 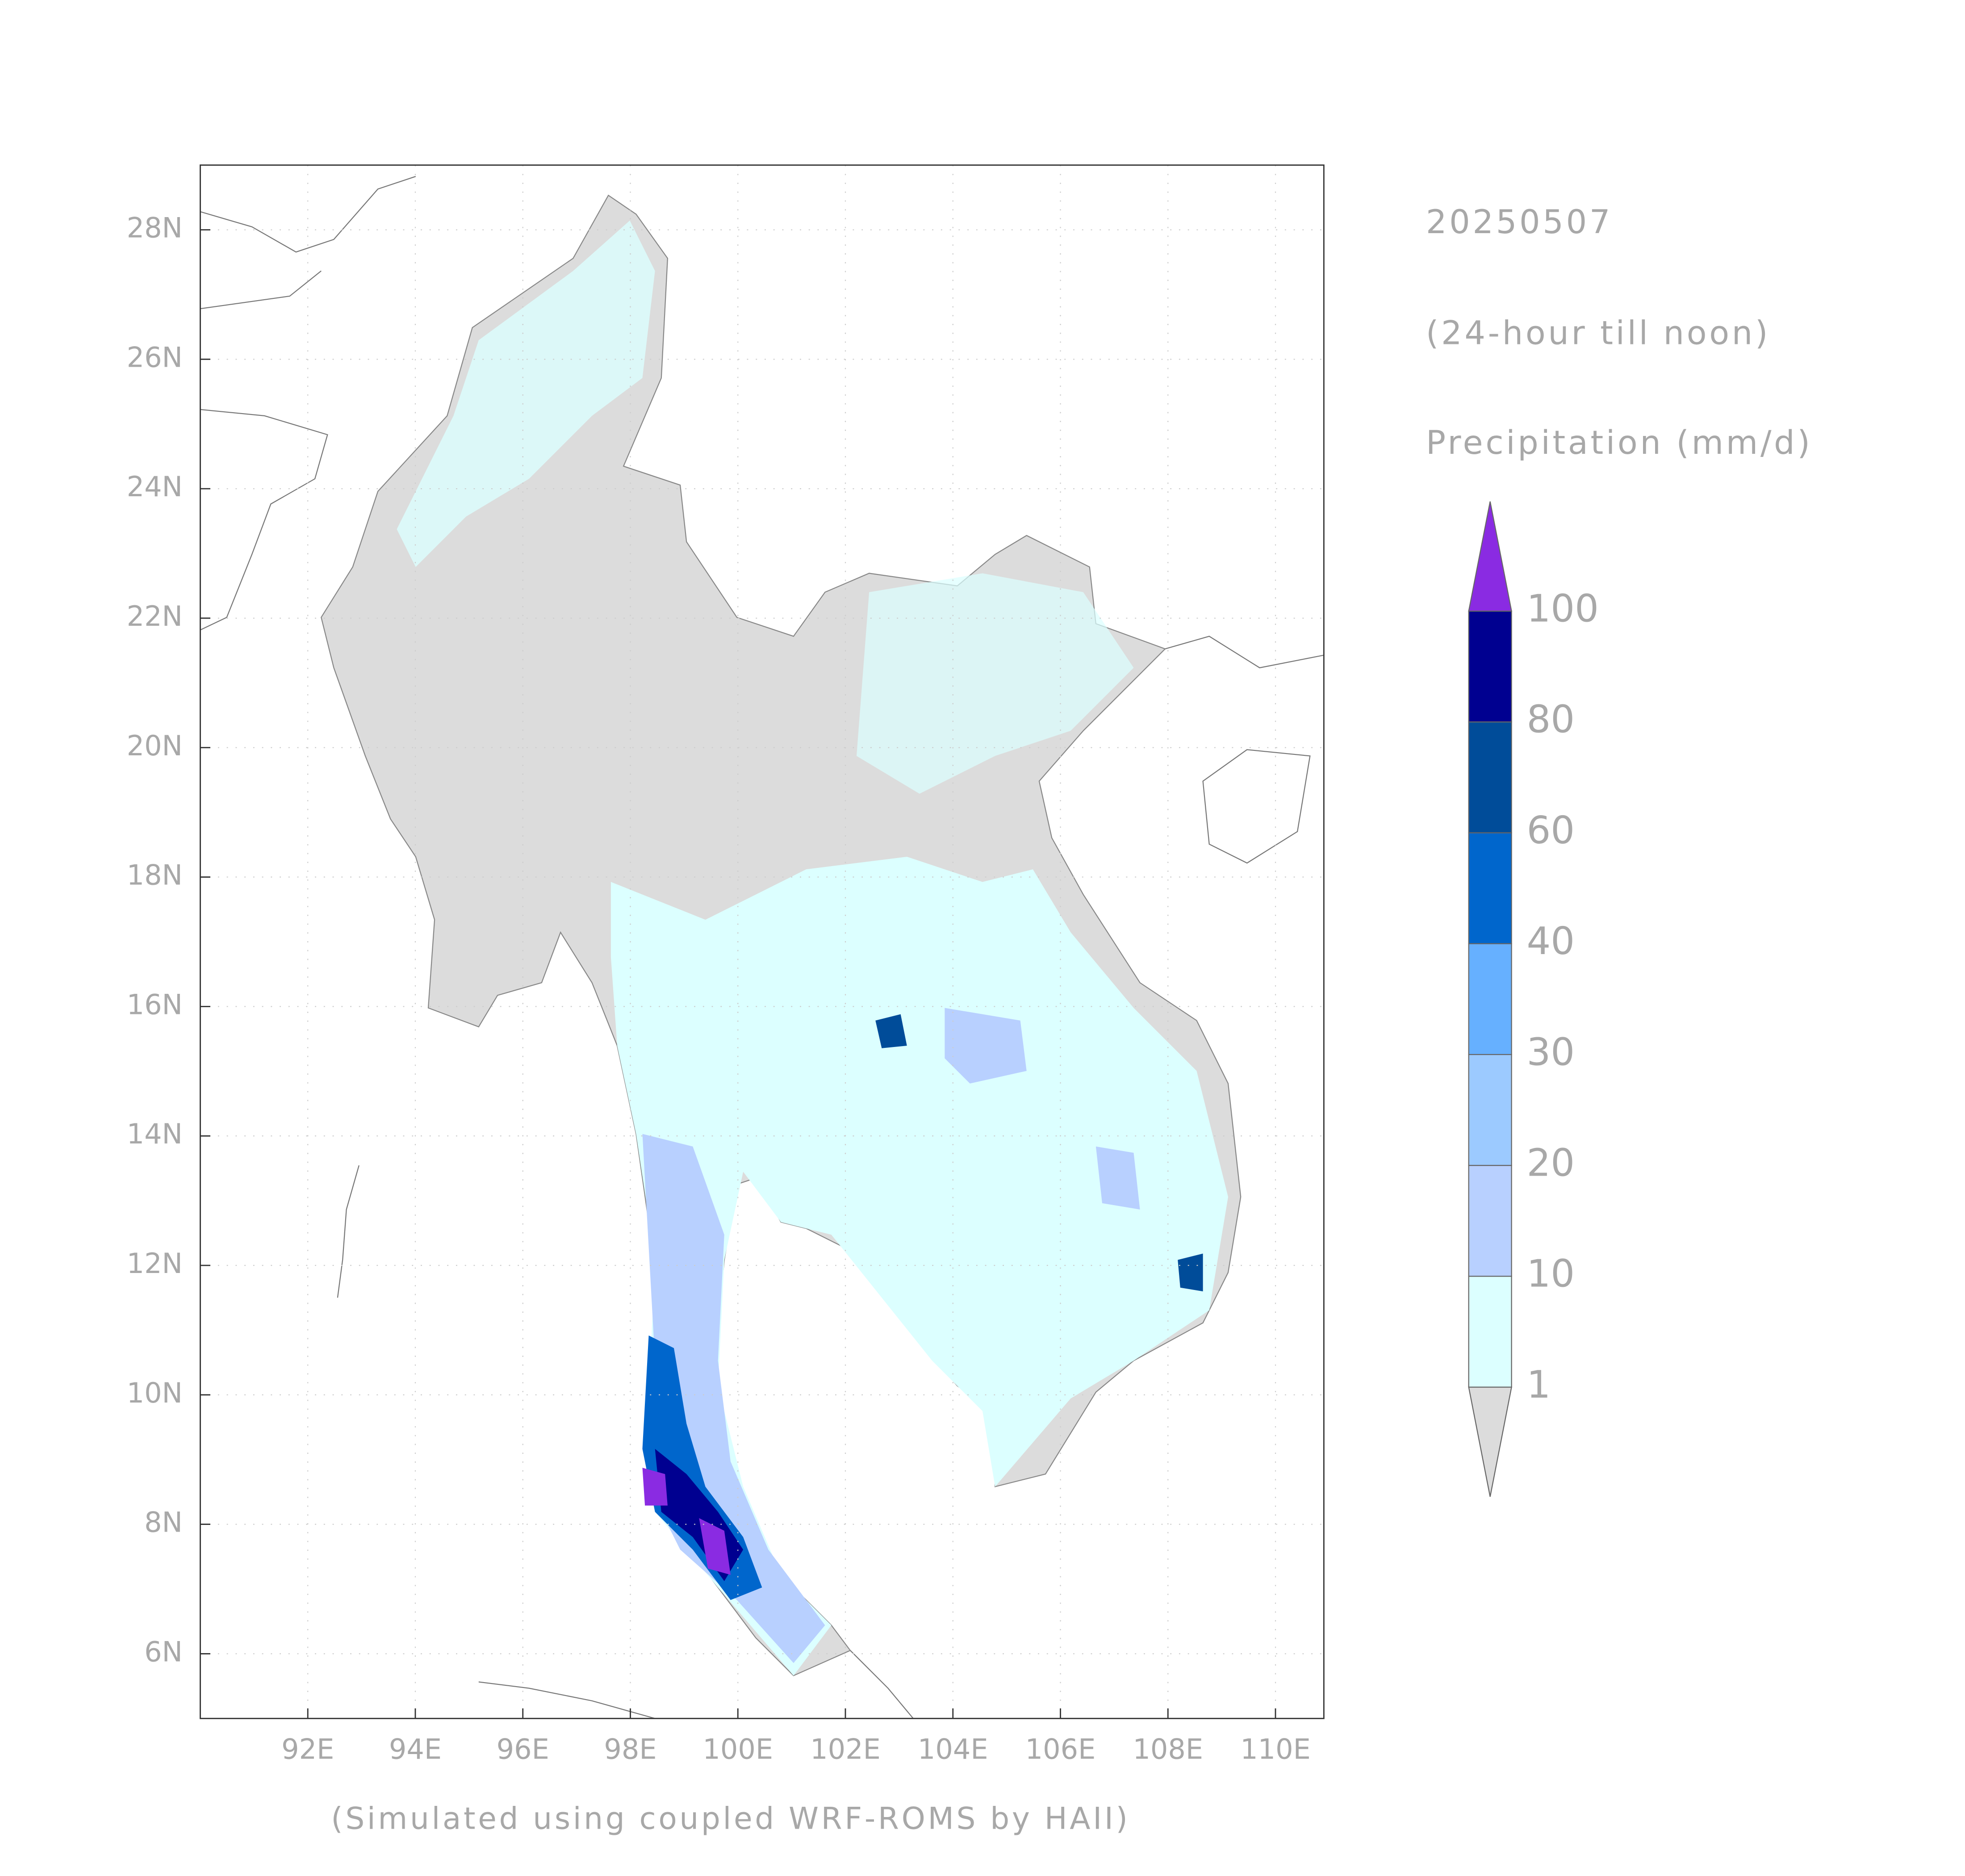 I want to click on colorbar-label: 60, so click(x=1550, y=830).